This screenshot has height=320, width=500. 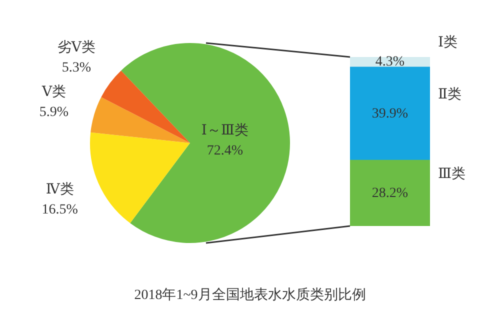 What do you see at coordinates (53, 92) in the screenshot?
I see `slice-label: Ⅴ类` at bounding box center [53, 92].